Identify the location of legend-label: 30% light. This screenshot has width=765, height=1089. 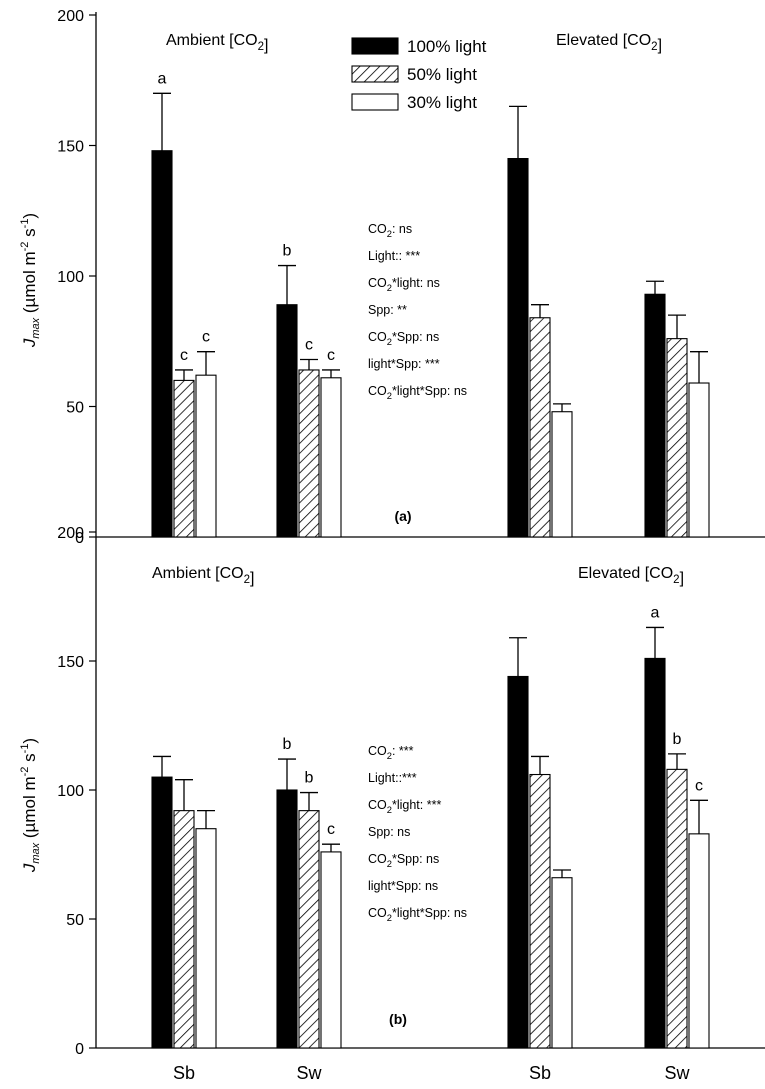
(442, 102).